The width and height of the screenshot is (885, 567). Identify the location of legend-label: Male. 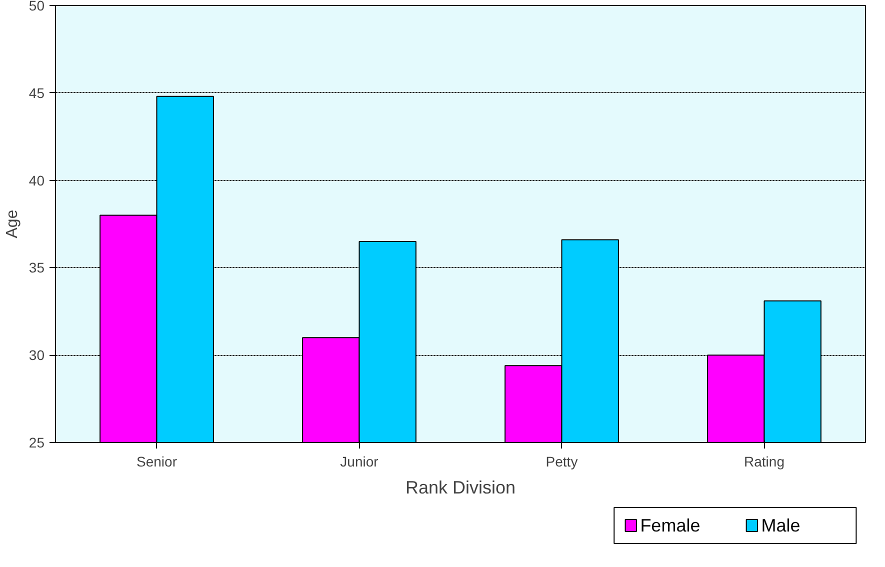
(780, 526).